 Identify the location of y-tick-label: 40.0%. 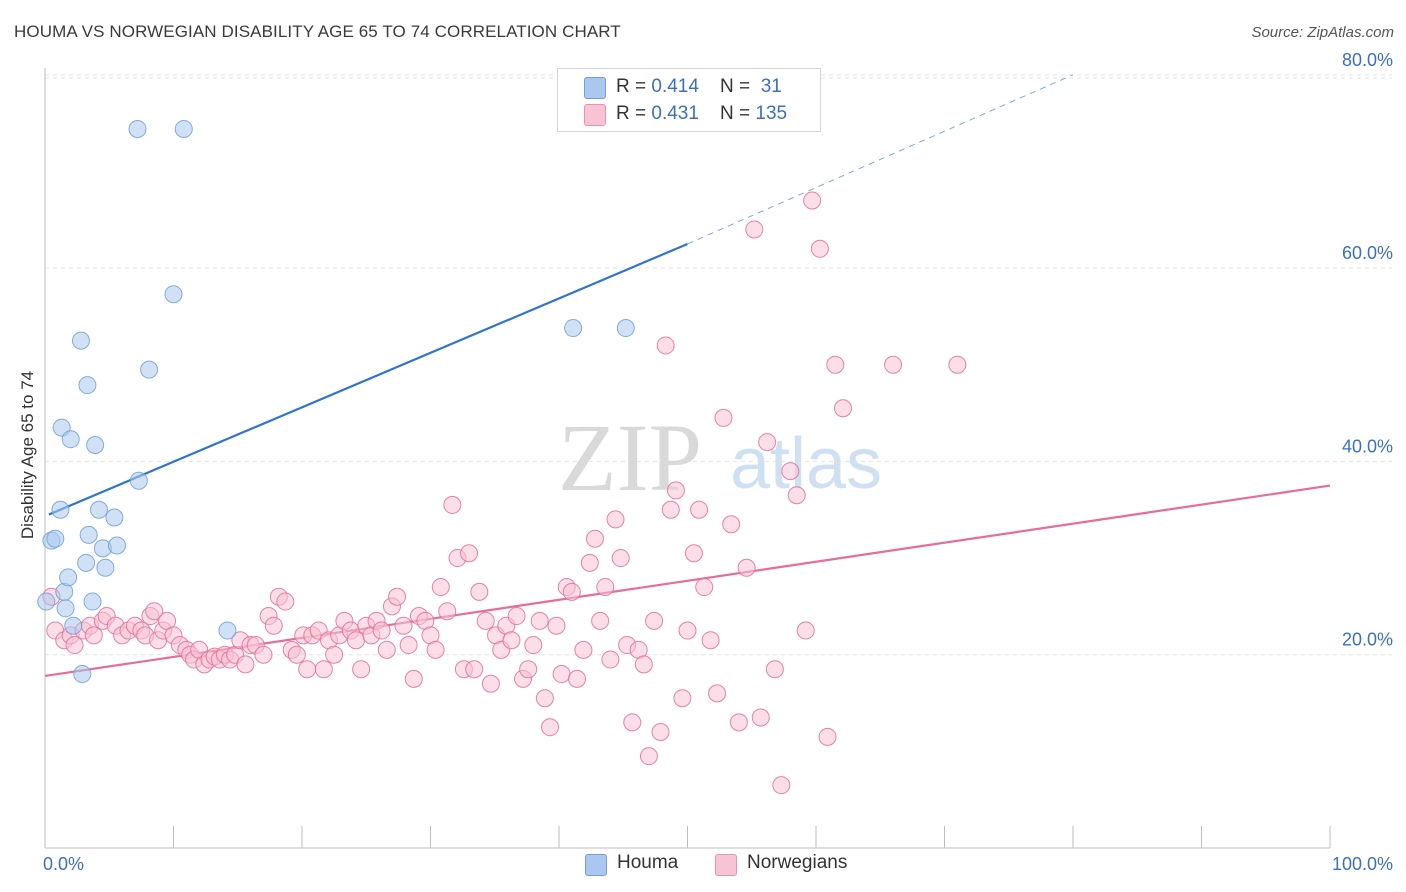
(1367, 446).